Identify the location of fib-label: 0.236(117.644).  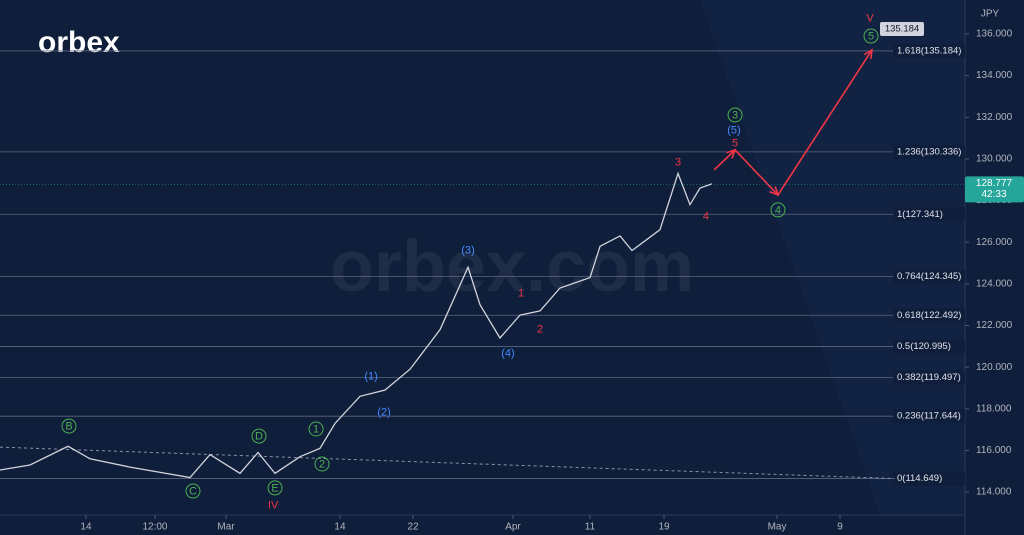
(929, 416).